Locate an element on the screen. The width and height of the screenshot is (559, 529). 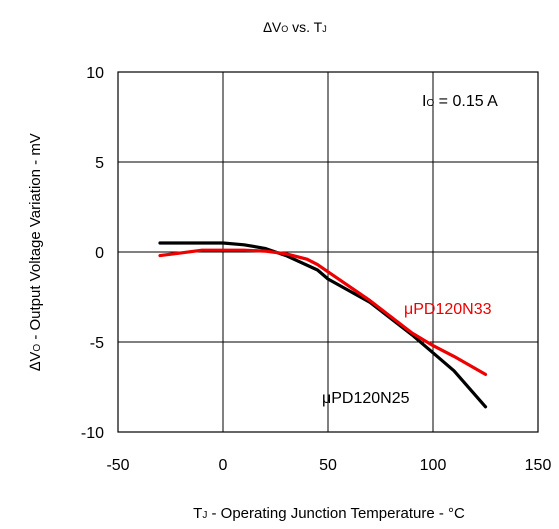
title-v-sub: O is located at coordinates (284, 29).